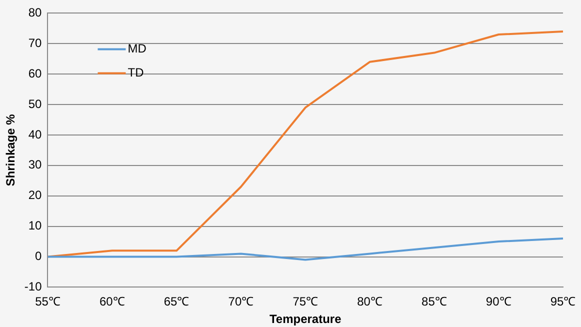 The height and width of the screenshot is (327, 581). I want to click on x-tick-label: 75℃, so click(305, 301).